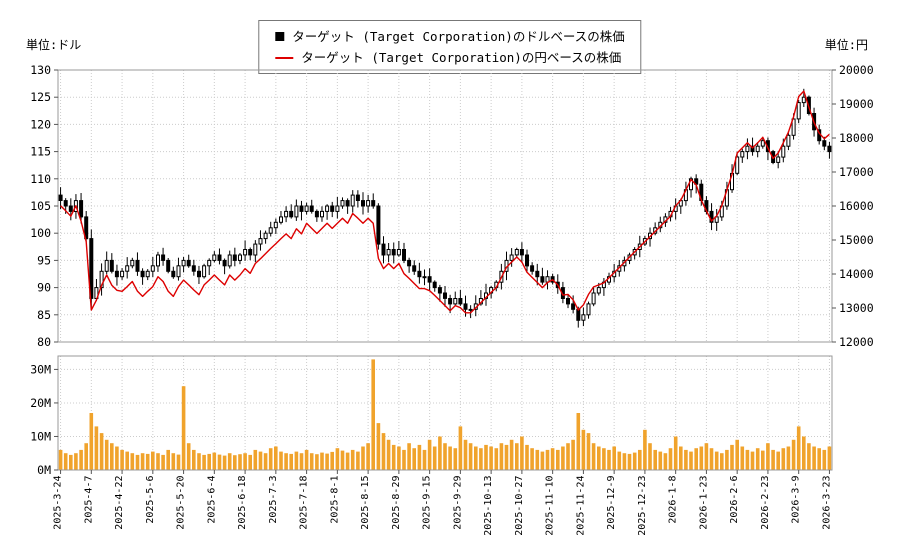  I want to click on left-axis-tick-label: 85, so click(44, 315).